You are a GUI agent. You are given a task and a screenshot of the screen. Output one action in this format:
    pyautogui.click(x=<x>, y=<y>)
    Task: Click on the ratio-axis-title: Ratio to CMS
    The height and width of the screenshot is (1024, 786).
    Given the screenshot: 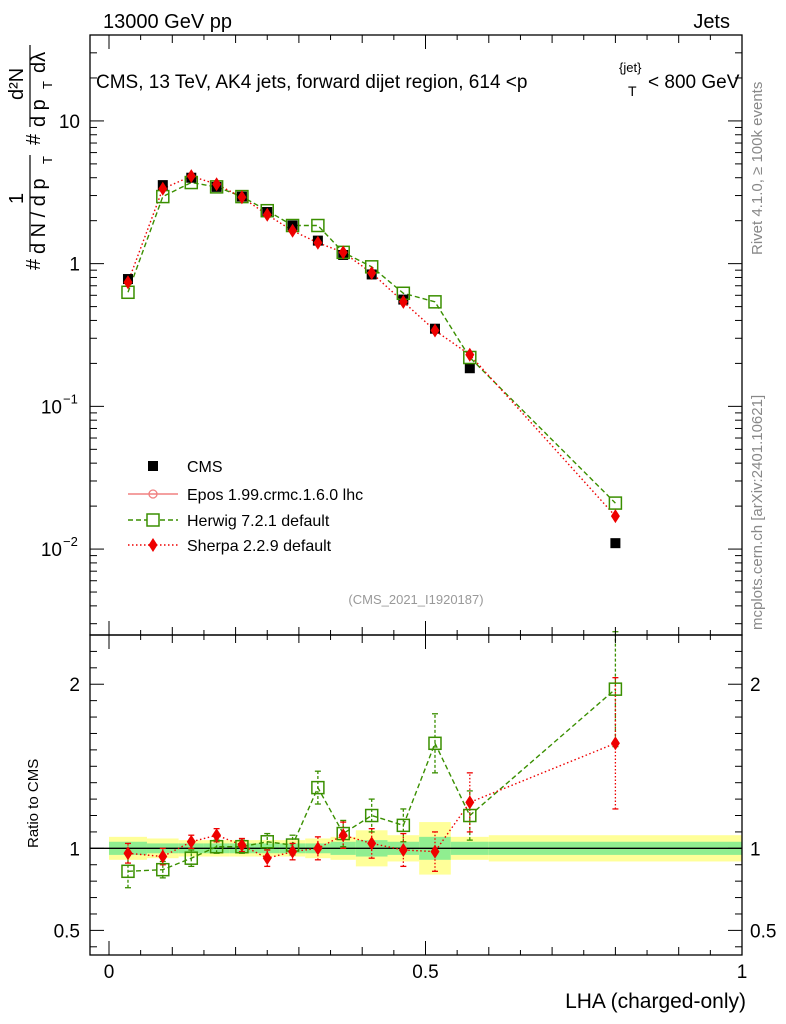 What is the action you would take?
    pyautogui.click(x=33, y=803)
    